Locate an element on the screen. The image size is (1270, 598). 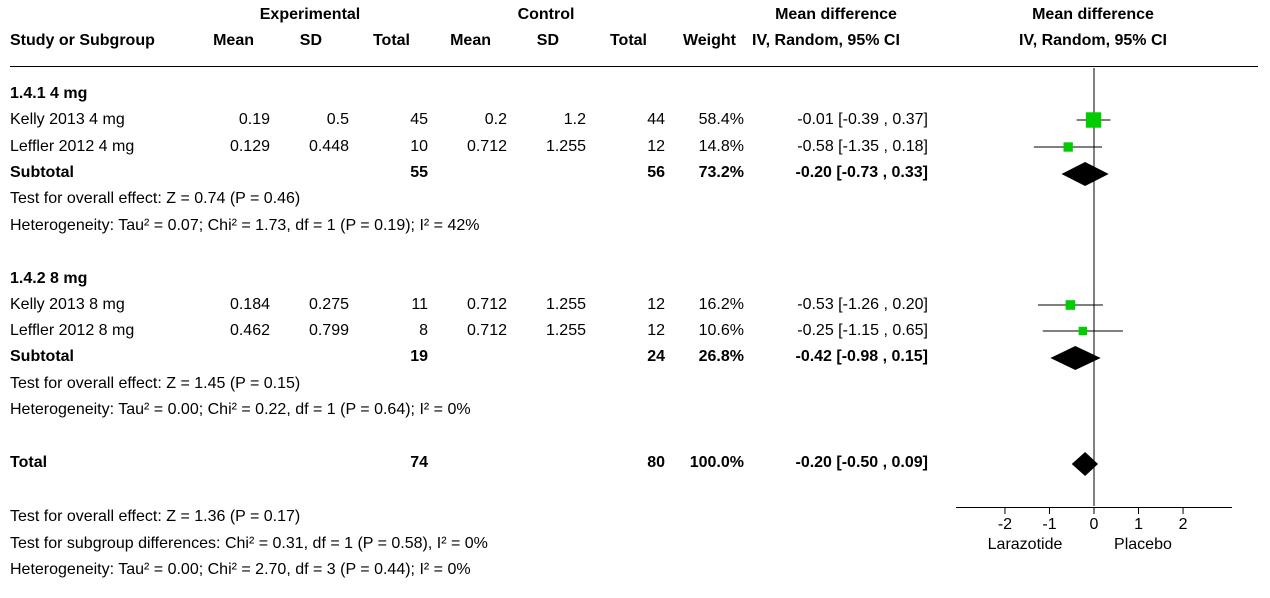
exp-sd: 0.799 is located at coordinates (328, 330).